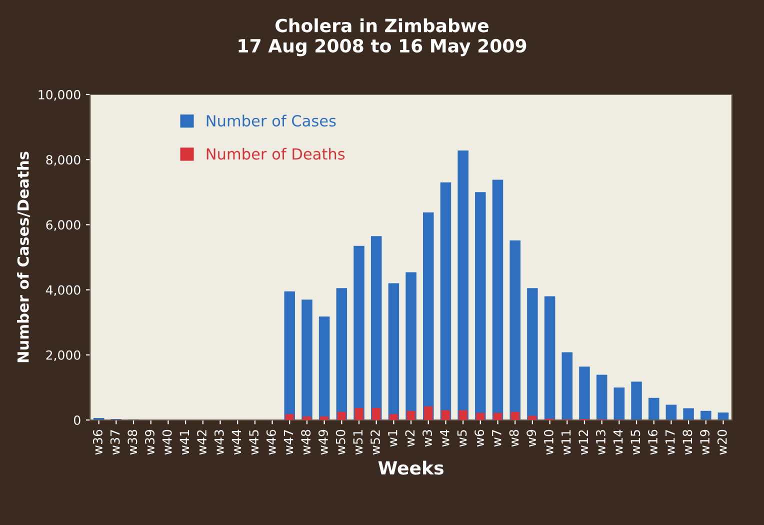  I want to click on y-tick-label: 2,000, so click(63, 356).